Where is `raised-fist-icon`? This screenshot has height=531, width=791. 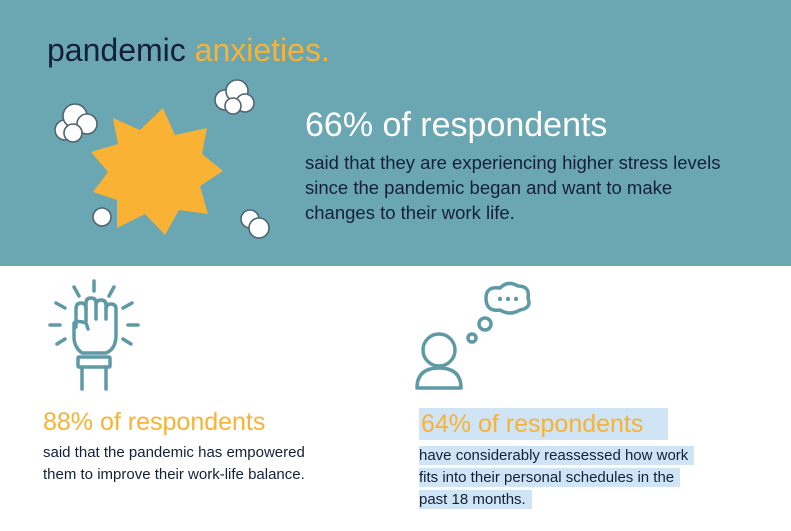 raised-fist-icon is located at coordinates (94, 335).